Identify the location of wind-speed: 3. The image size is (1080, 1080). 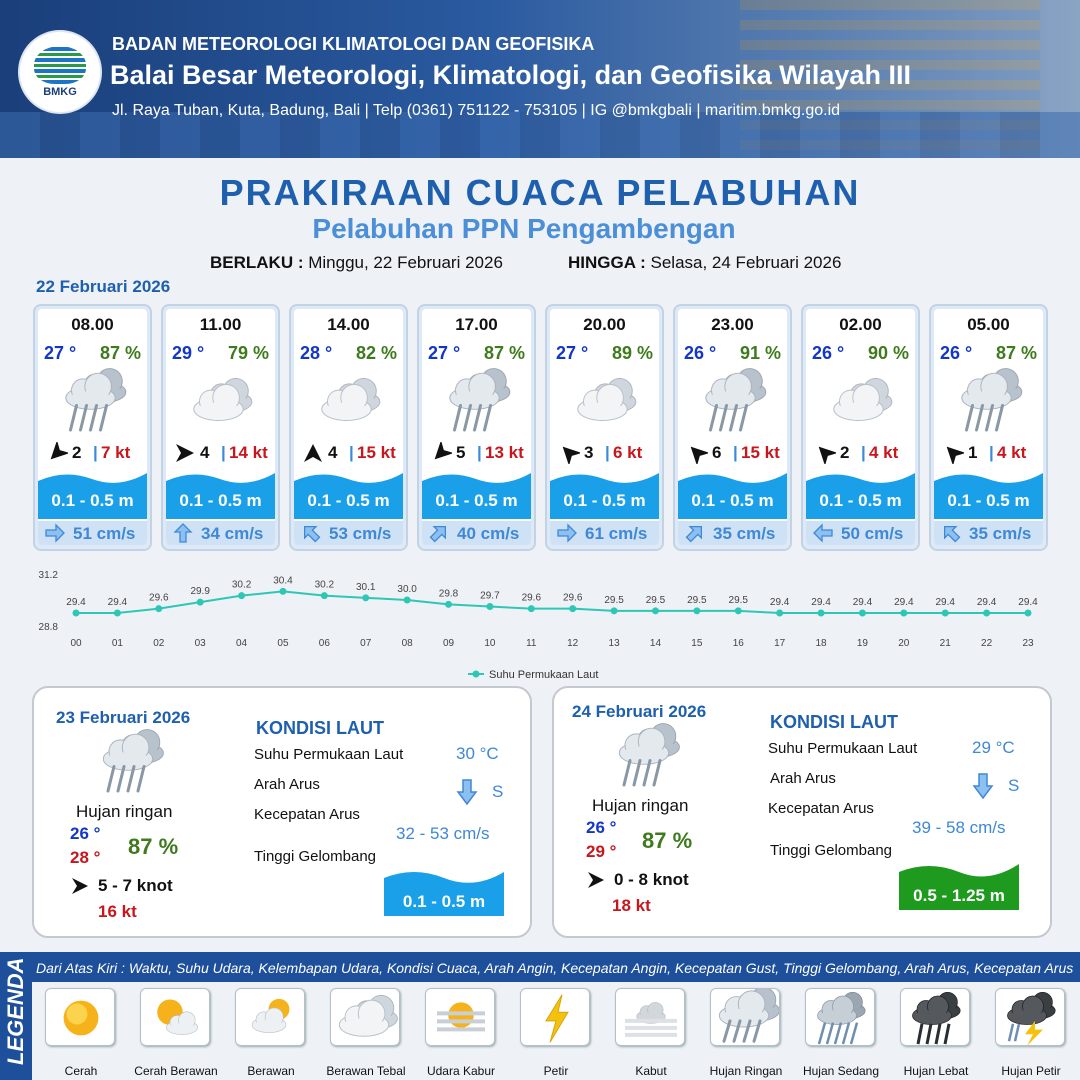
(589, 452).